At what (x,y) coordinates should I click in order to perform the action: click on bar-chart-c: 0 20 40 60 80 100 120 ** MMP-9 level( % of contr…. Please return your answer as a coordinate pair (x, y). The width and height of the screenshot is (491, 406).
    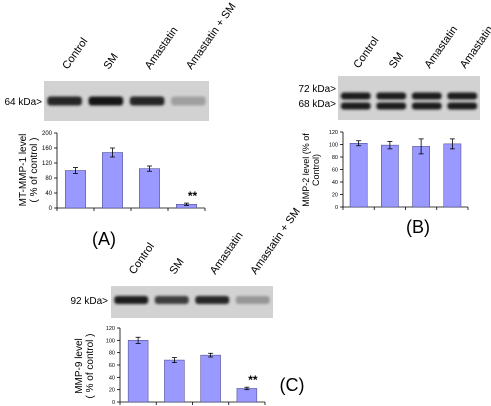
    Looking at the image, I should click on (170, 366).